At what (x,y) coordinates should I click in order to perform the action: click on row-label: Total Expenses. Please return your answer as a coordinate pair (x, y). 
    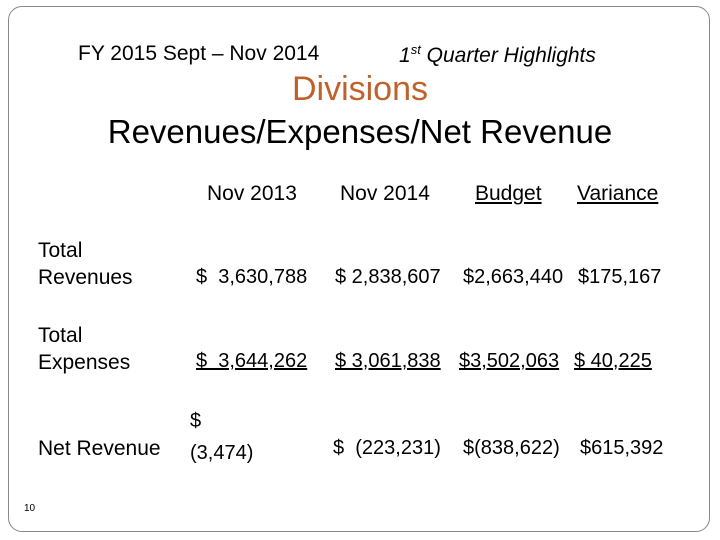
    Looking at the image, I should click on (84, 349).